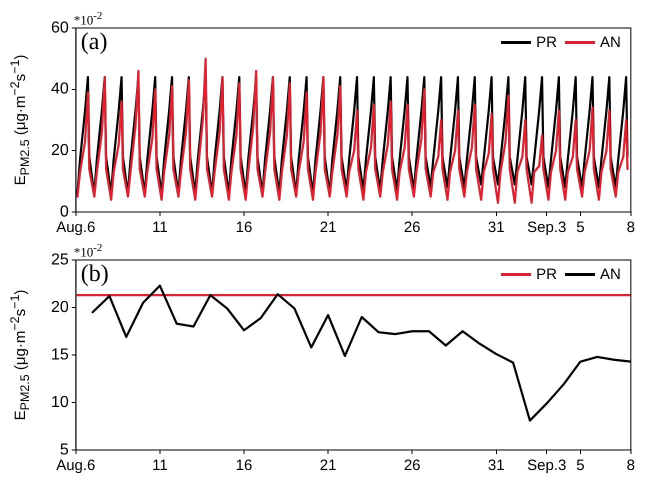  I want to click on annotation: (a), so click(94, 42).